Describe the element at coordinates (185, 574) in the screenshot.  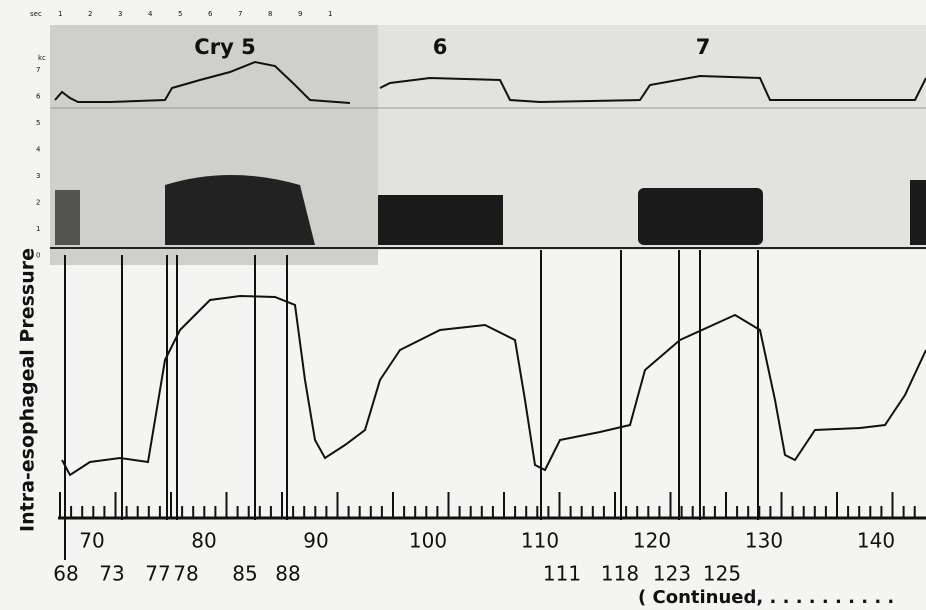
I see `marker-label: 78` at that location.